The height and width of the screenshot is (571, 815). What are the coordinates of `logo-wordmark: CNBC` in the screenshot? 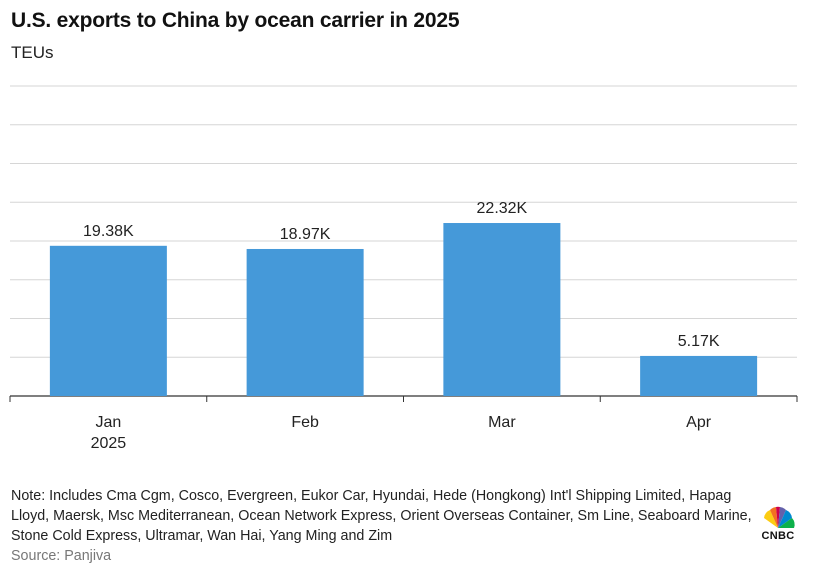 It's located at (778, 536).